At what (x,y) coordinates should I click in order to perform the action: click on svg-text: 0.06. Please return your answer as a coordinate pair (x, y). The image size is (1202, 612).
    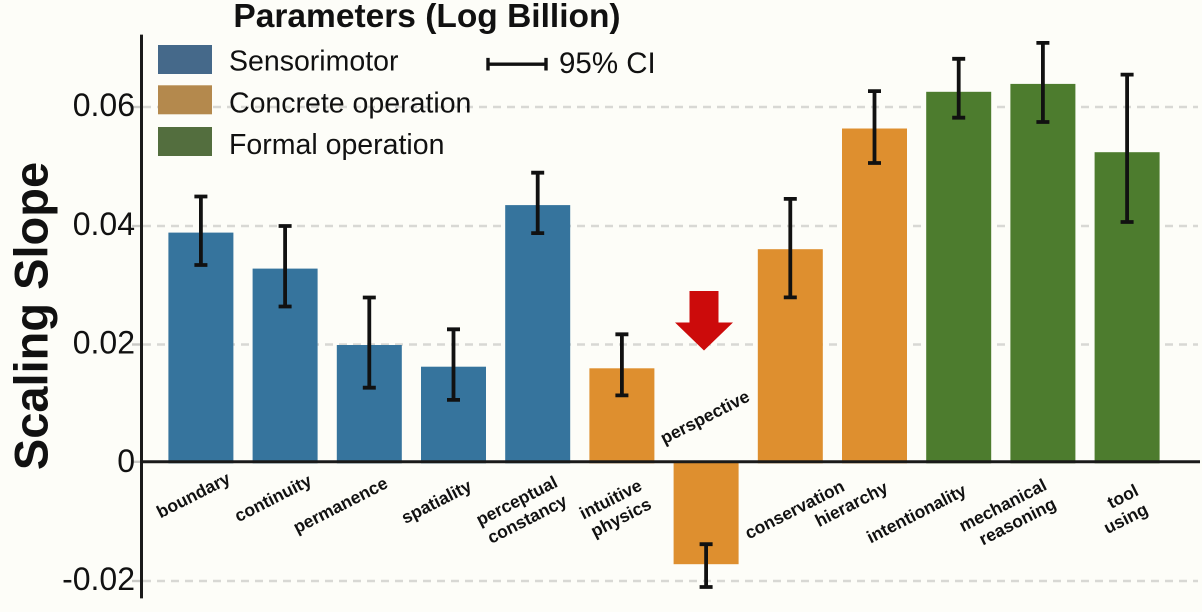
    Looking at the image, I should click on (104, 105).